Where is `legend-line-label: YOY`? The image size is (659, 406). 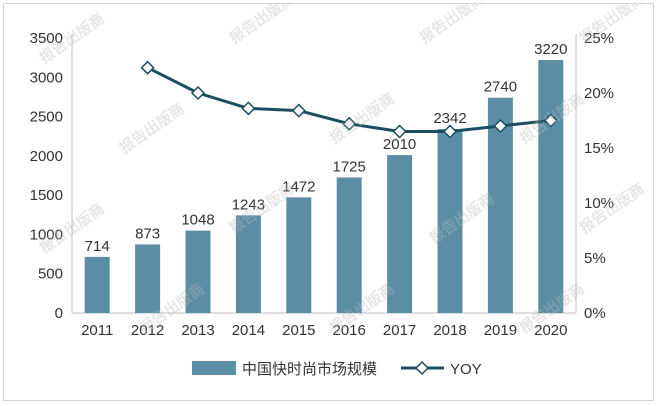 legend-line-label: YOY is located at coordinates (466, 369).